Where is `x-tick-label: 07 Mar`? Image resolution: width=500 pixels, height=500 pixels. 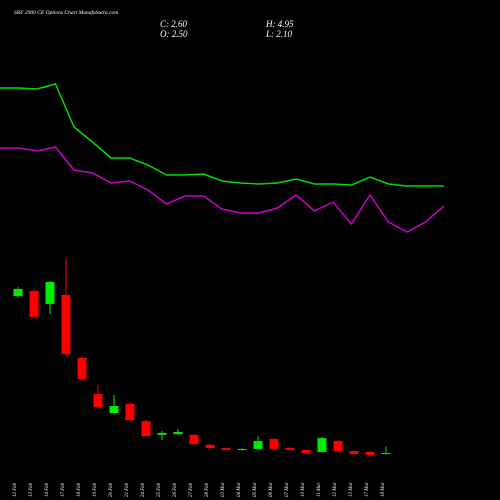
x-tick-label: 07 Mar is located at coordinates (287, 489).